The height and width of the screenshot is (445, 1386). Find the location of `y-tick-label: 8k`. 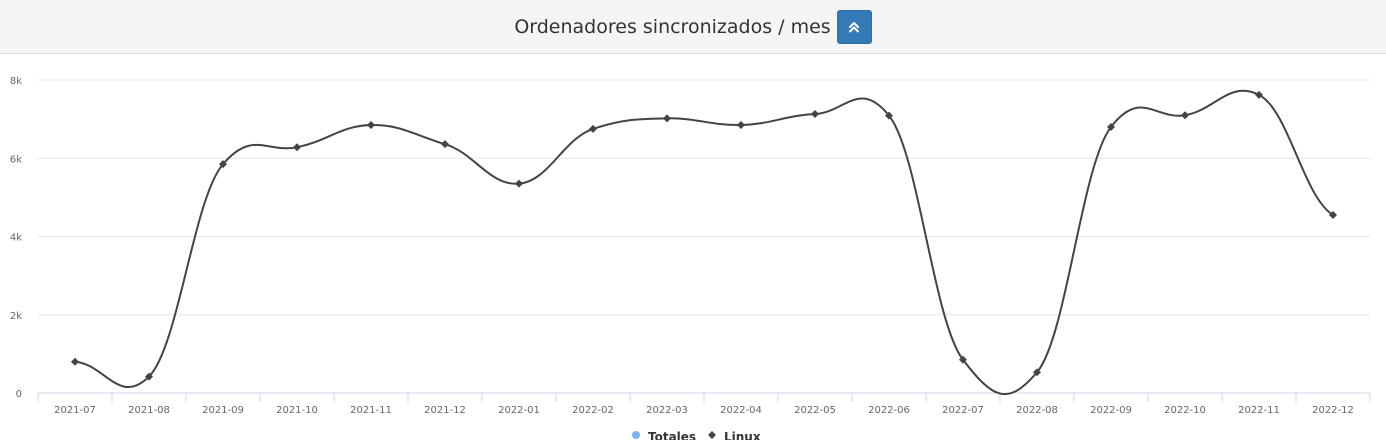

y-tick-label: 8k is located at coordinates (16, 81).